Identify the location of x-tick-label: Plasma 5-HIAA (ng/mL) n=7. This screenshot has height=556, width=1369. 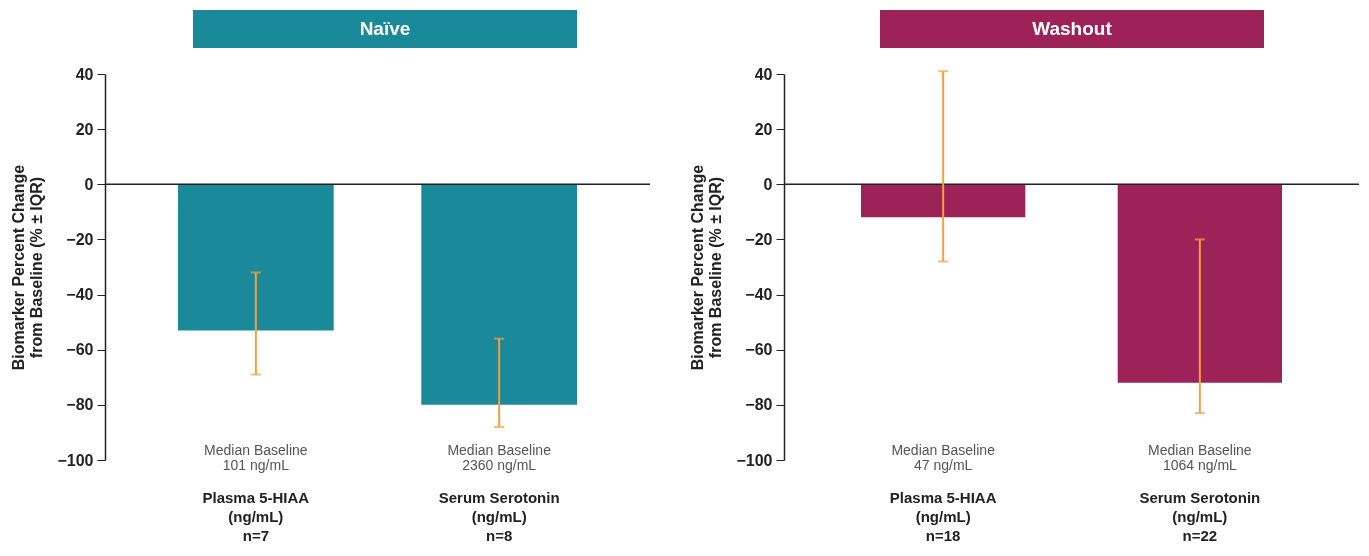
(256, 516).